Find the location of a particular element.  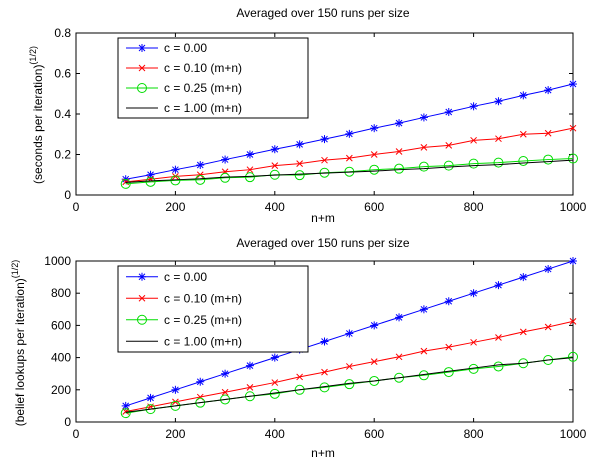

y-tick-label: 0.2 is located at coordinates (62, 155).